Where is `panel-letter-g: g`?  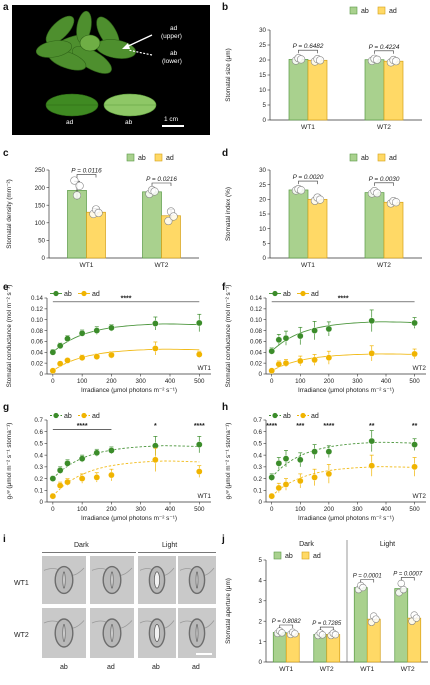
panel-letter-g: g is located at coordinates (6, 407).